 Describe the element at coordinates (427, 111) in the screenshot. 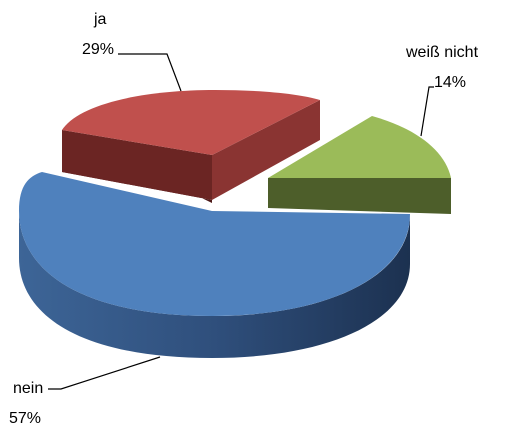

I see `leader-line-weiss-nicht` at that location.